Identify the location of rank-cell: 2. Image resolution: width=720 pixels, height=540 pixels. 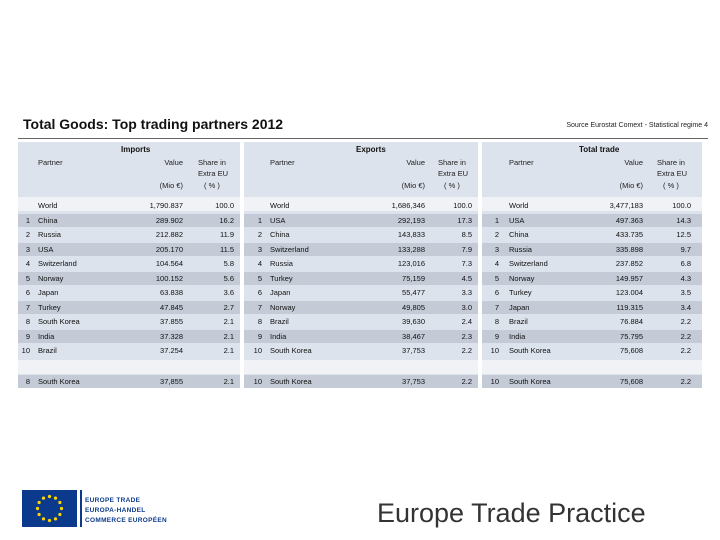
(259, 234).